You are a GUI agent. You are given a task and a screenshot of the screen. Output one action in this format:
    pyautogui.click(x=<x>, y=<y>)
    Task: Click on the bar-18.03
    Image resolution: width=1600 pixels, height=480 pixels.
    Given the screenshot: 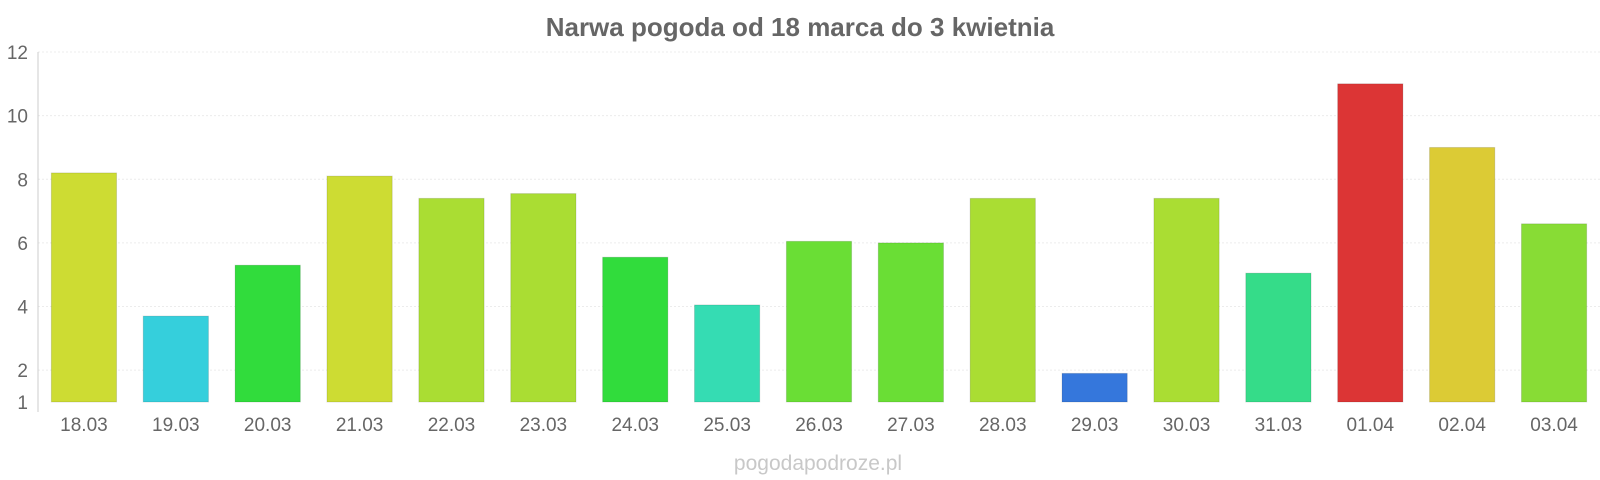 What is the action you would take?
    pyautogui.click(x=84, y=287)
    